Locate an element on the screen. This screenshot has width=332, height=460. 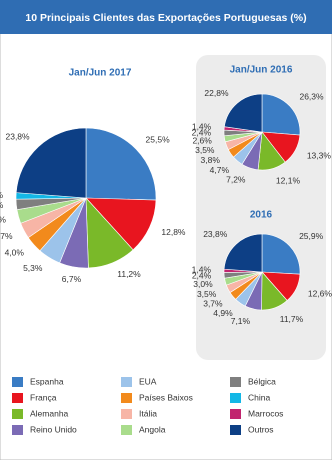
value-label: 22,8% is located at coordinates (216, 93).